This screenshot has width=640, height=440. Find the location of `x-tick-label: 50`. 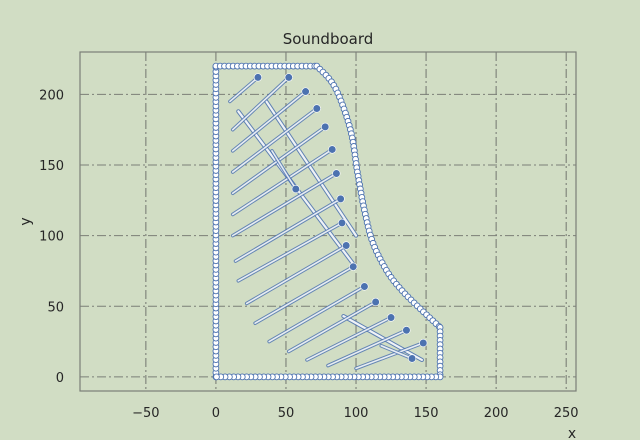

x-tick-label: 50 is located at coordinates (286, 413).